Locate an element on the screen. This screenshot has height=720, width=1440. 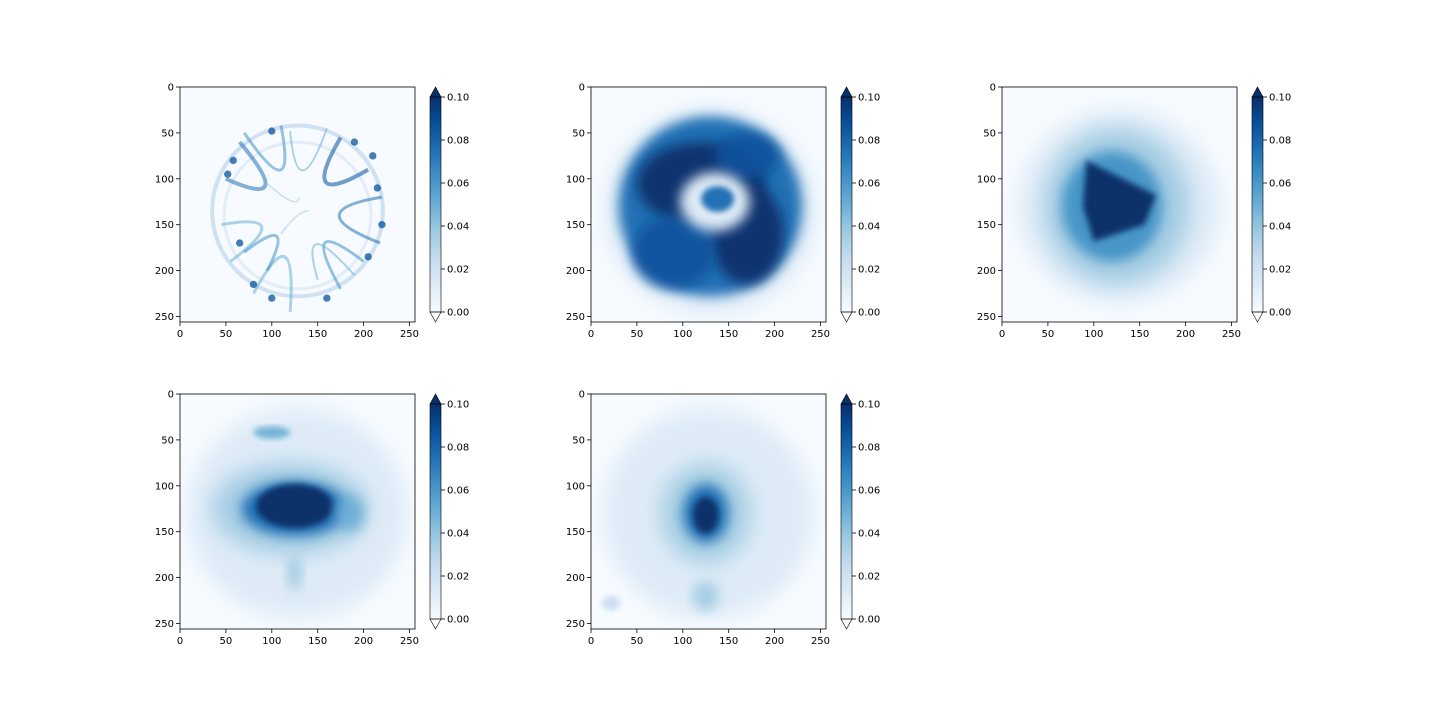
x-tick-label: 250 is located at coordinates (1231, 334).